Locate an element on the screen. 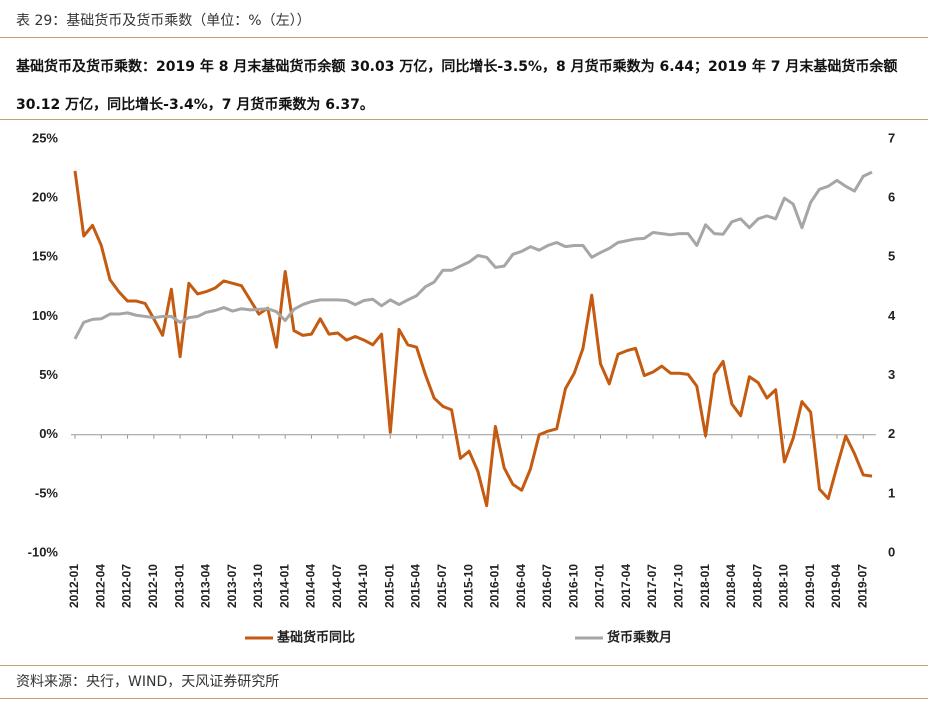  y2-tick-label: 0 is located at coordinates (891, 551).